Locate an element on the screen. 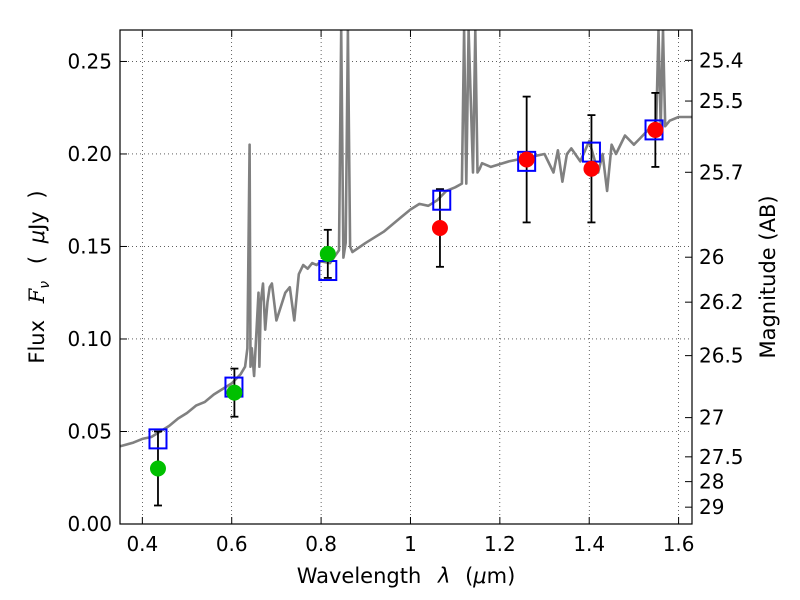  y2-tick-label: 27 is located at coordinates (711, 418).